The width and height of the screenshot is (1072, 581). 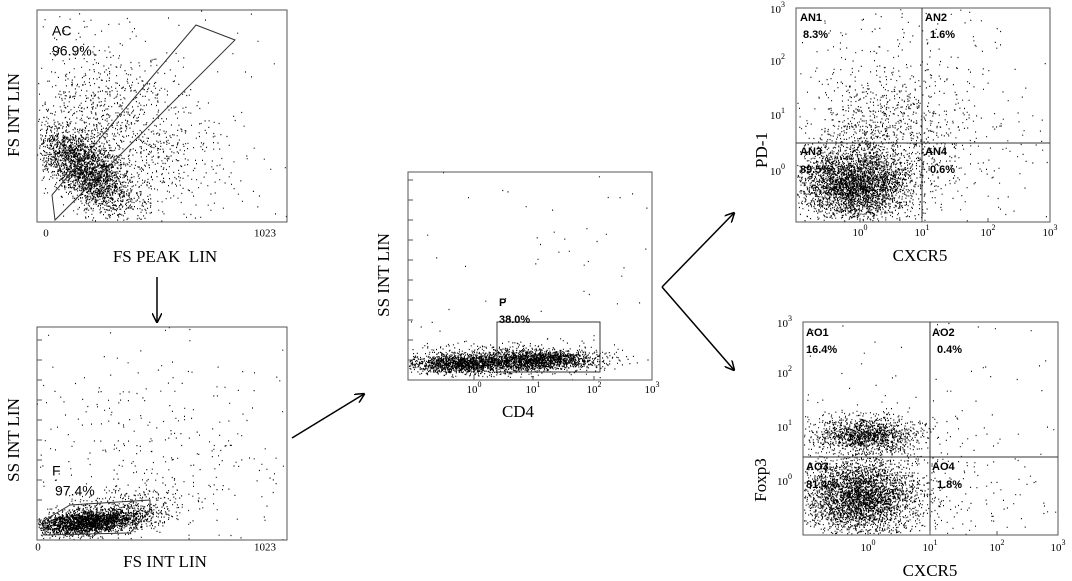 I want to click on gate-name: P, so click(x=502, y=303).